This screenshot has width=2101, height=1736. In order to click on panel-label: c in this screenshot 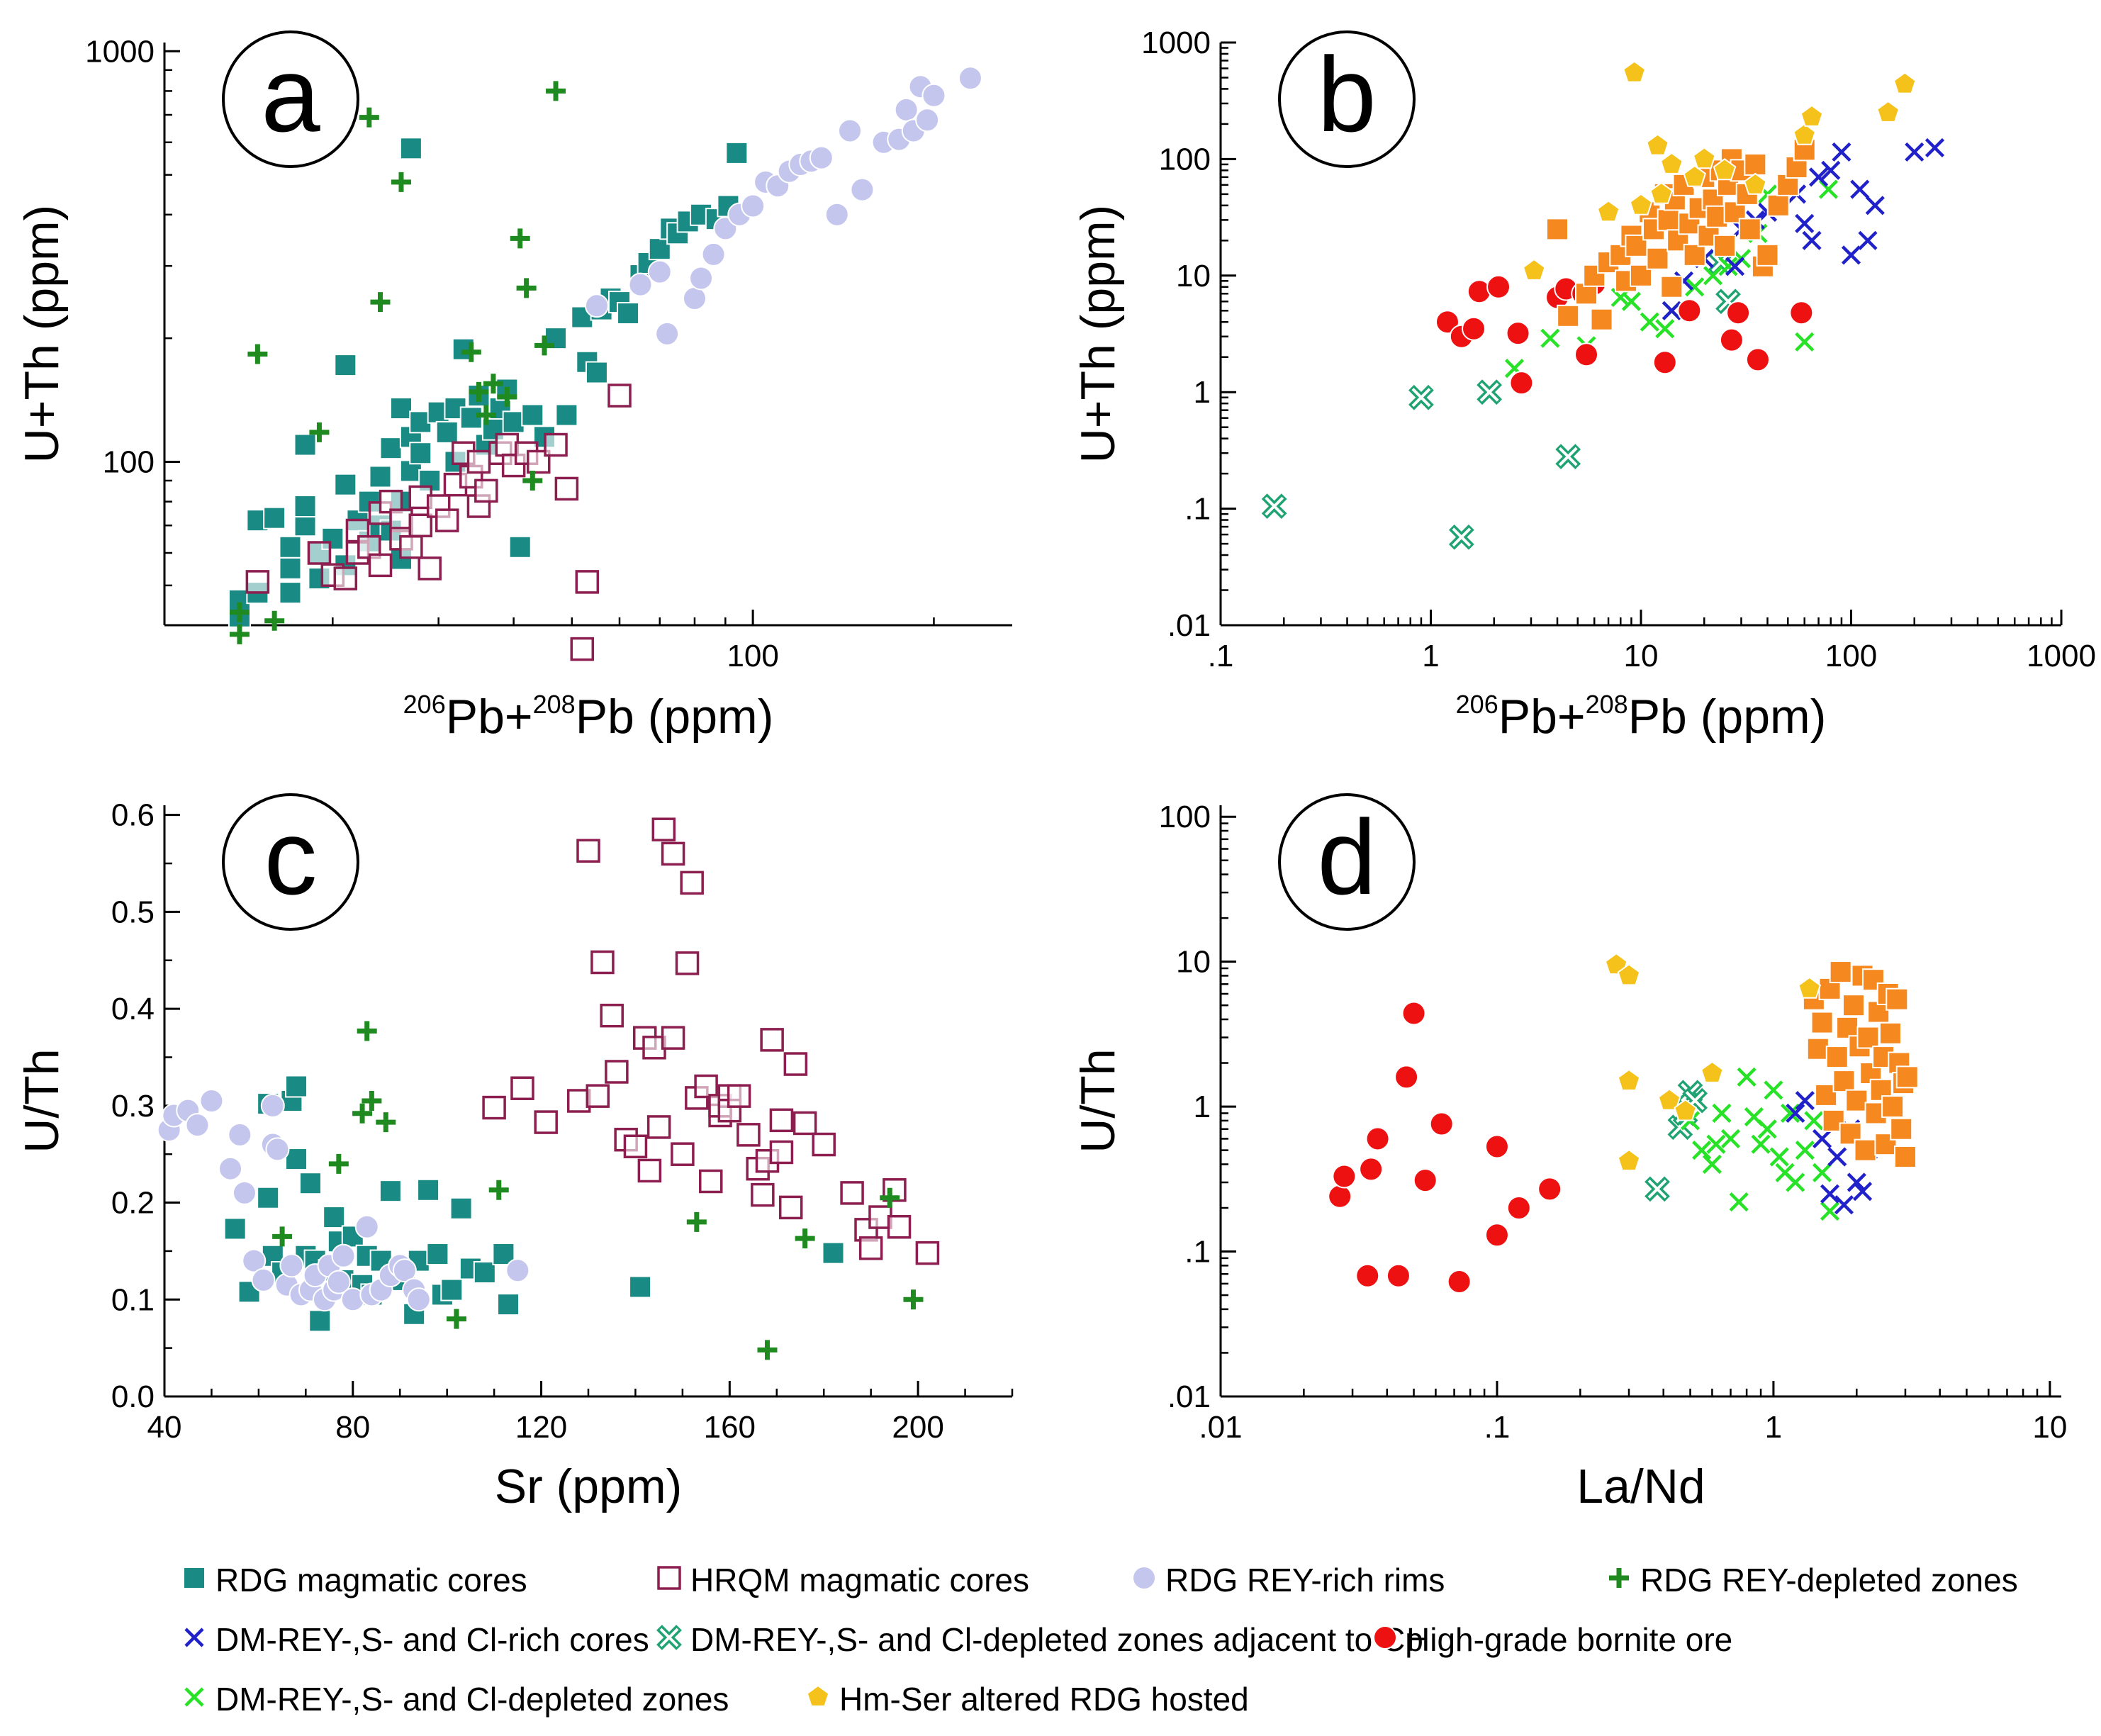, I will do `click(291, 857)`.